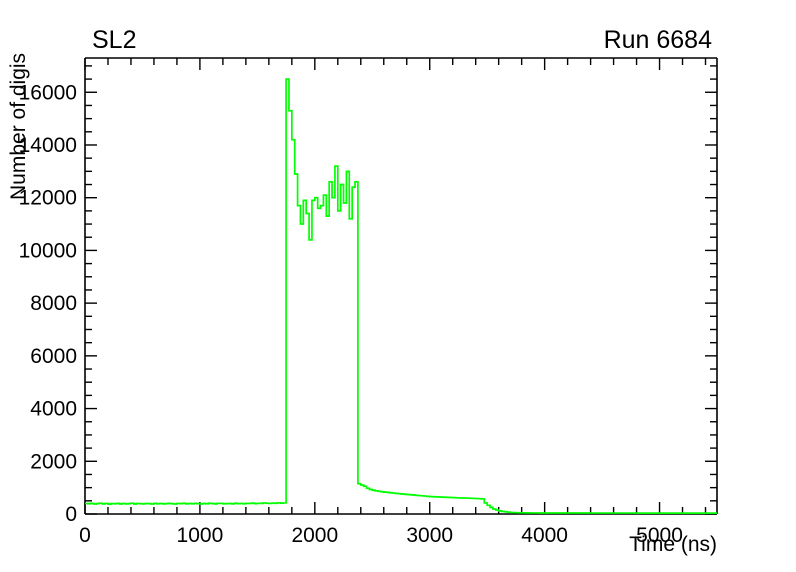 The image size is (796, 572). I want to click on y-tick-label: 0, so click(71, 514).